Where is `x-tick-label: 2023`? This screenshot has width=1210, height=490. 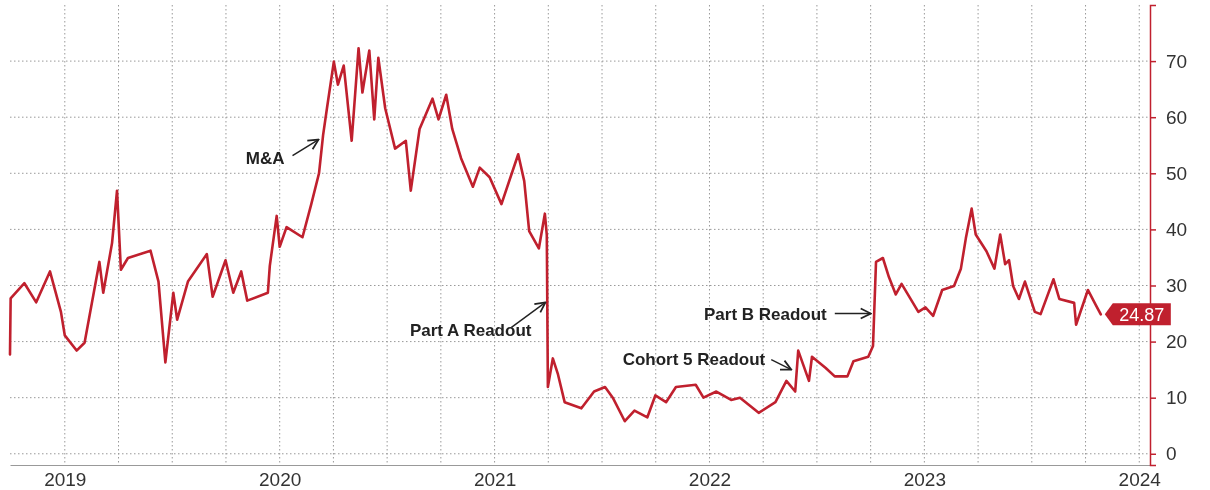
x-tick-label: 2023 is located at coordinates (924, 479).